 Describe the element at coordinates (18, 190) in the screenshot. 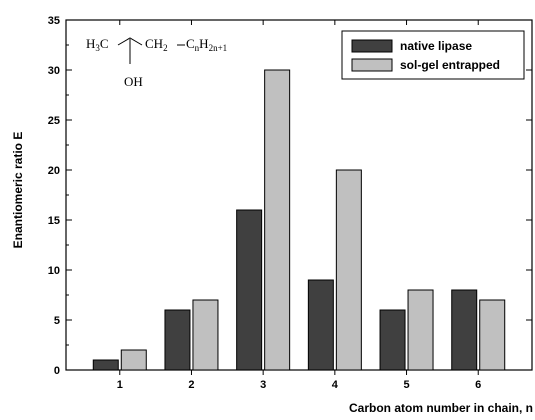

I see `y-axis-label: Enantiomeric ratio E` at that location.